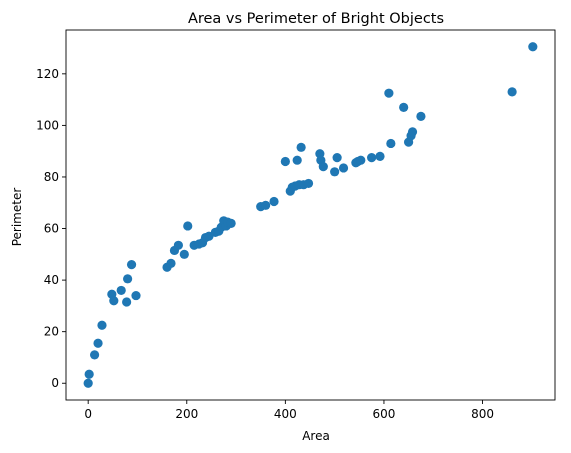 The height and width of the screenshot is (453, 571). Describe the element at coordinates (51, 332) in the screenshot. I see `y-tick-label: 20` at that location.